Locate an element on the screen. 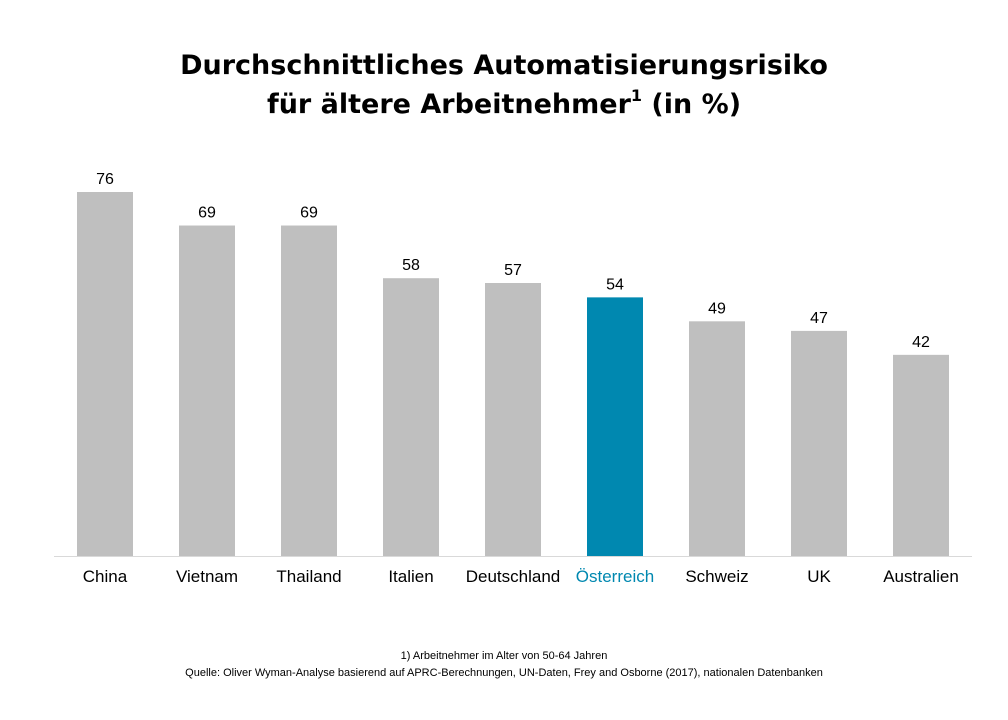 This screenshot has height=720, width=1008. chart-title-line-2-tail: (in %) is located at coordinates (692, 104).